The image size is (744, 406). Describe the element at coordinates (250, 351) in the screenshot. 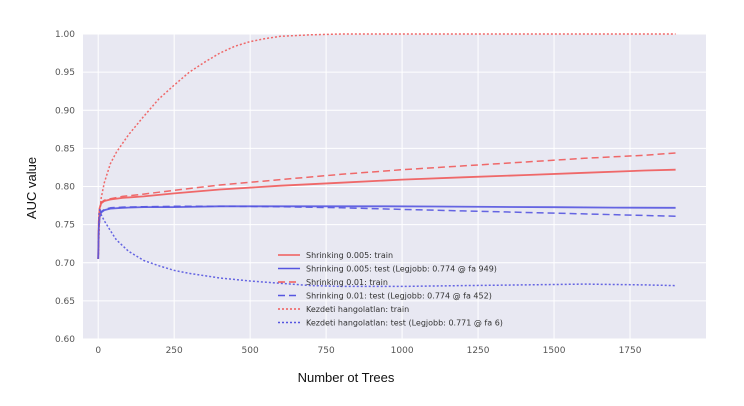

I see `x-tick-label: 500` at that location.